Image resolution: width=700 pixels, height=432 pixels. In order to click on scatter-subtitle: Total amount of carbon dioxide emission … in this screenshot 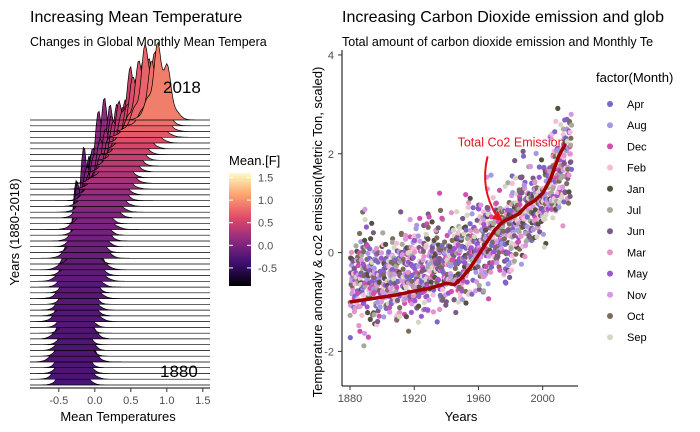, I will do `click(497, 42)`.